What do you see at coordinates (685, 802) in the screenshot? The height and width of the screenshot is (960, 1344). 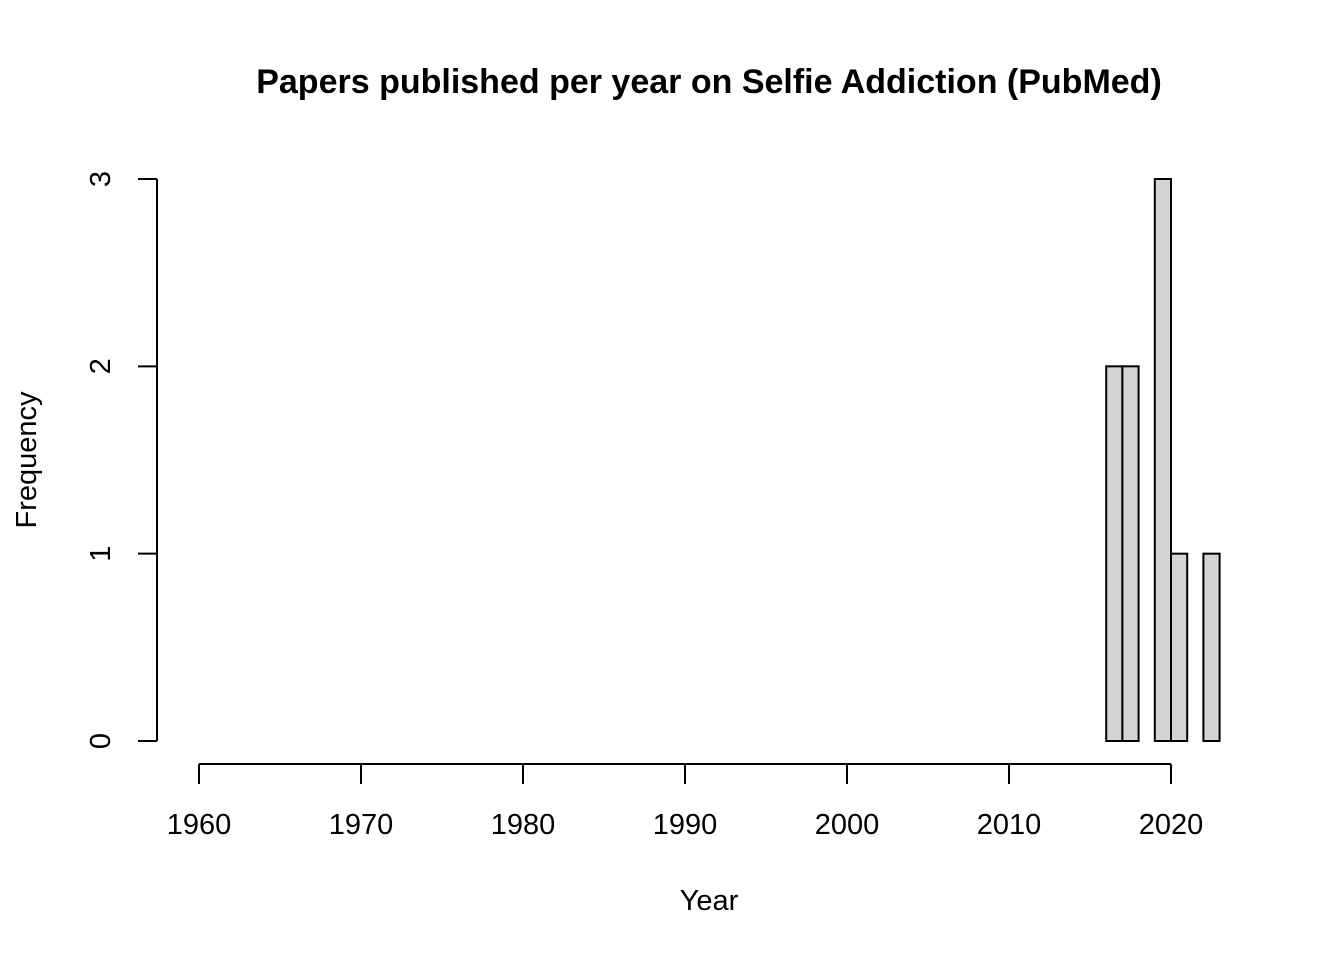 I see `x-axis: 1960 1970 1980 1990 2000 2010 2020` at bounding box center [685, 802].